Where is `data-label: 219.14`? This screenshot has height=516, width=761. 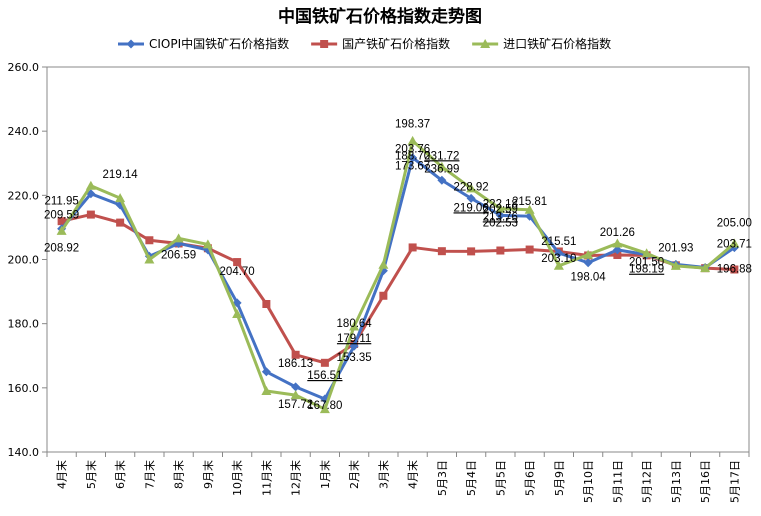
data-label: 219.14 is located at coordinates (121, 175).